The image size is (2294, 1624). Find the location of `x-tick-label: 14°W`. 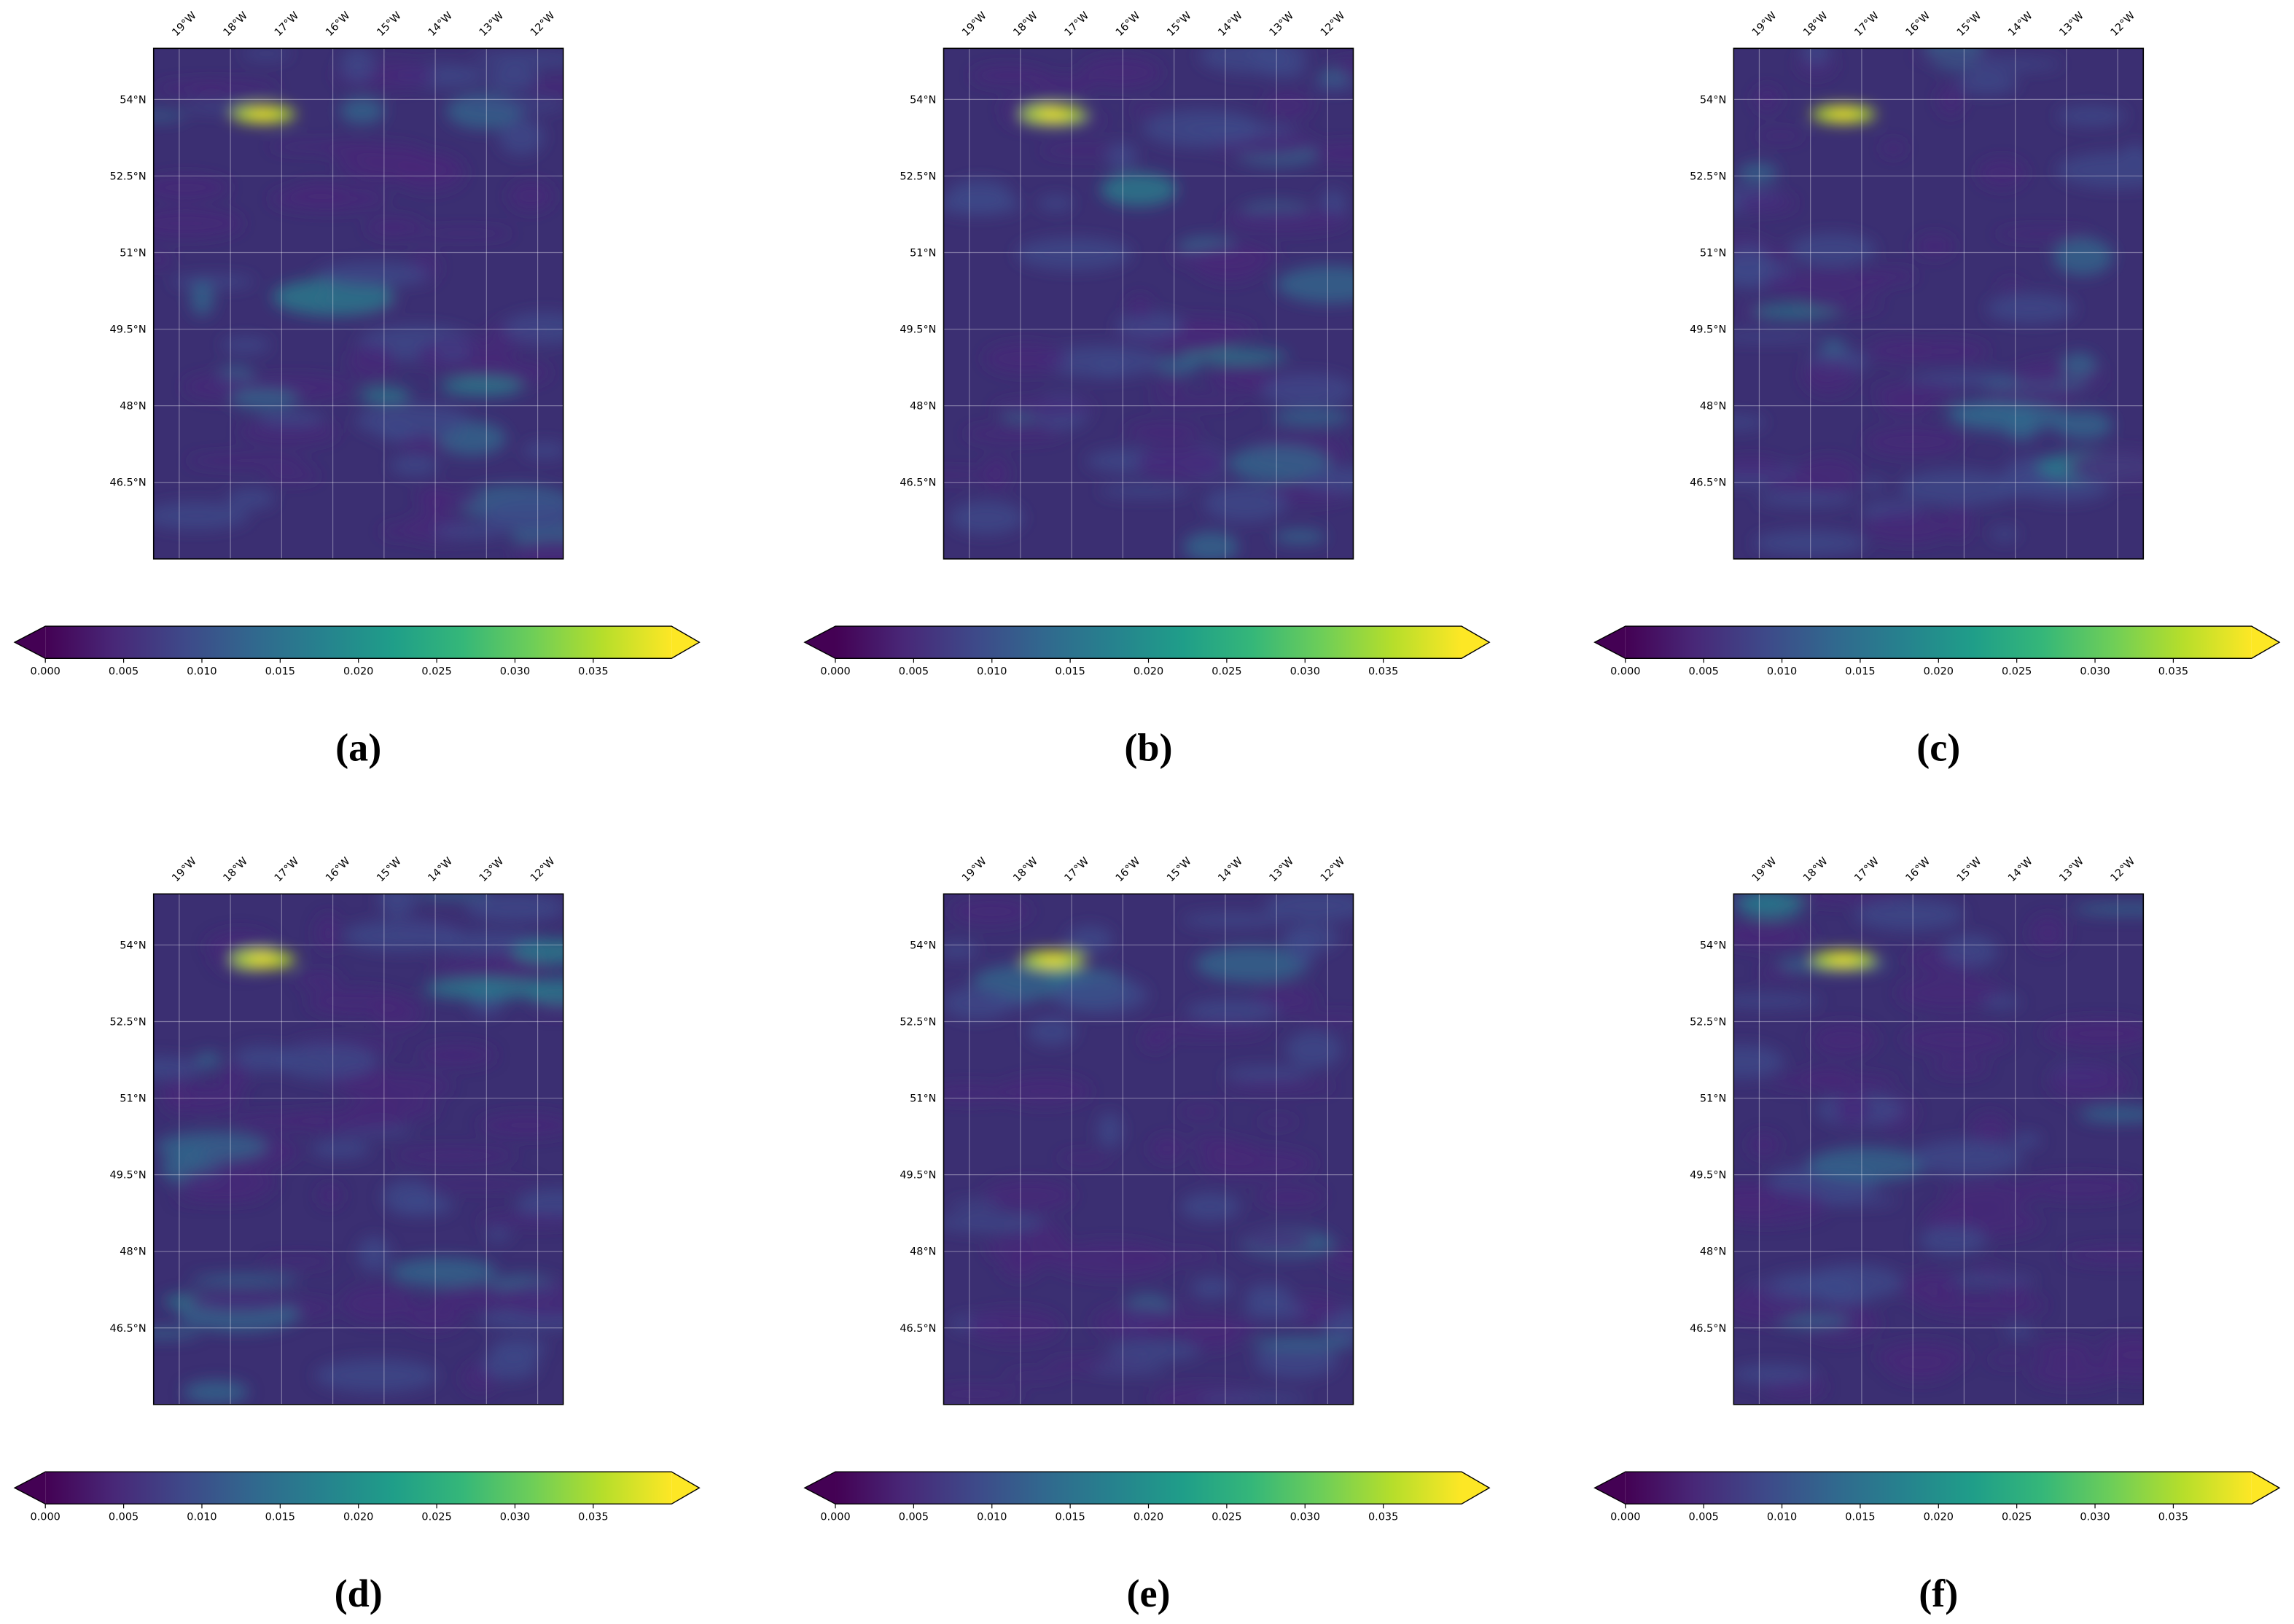

x-tick-label: 14°W is located at coordinates (441, 24).